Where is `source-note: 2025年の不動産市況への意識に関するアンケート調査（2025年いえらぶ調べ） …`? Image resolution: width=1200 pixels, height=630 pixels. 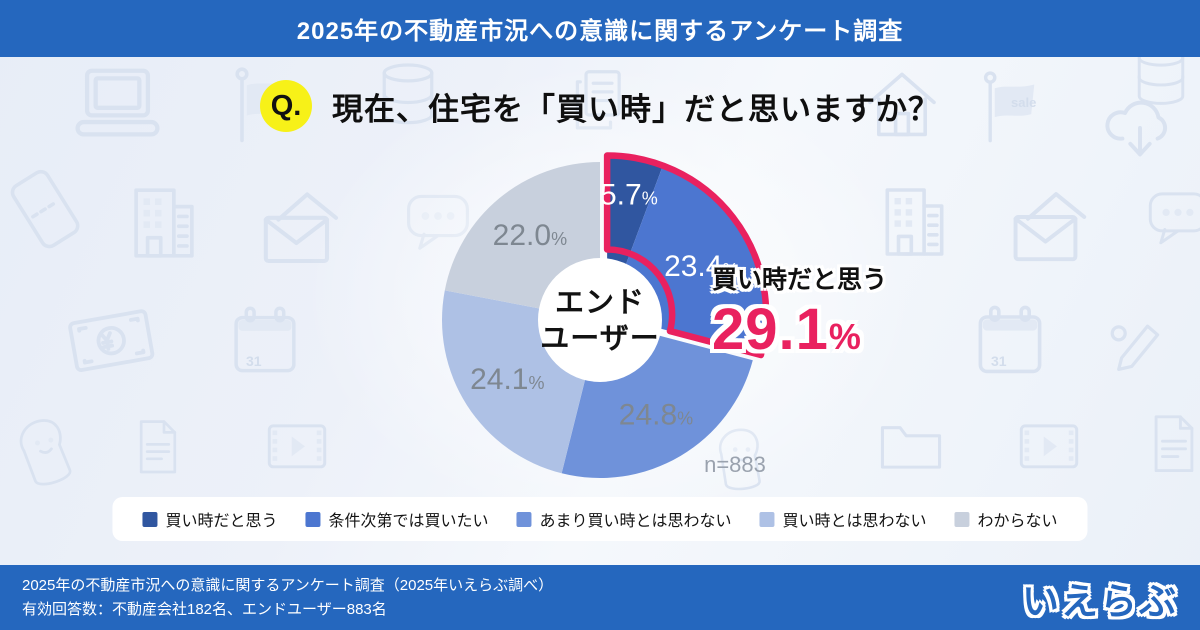
source-note: 2025年の不動産市況への意識に関するアンケート調査（2025年いえらぶ調べ） … is located at coordinates (287, 598).